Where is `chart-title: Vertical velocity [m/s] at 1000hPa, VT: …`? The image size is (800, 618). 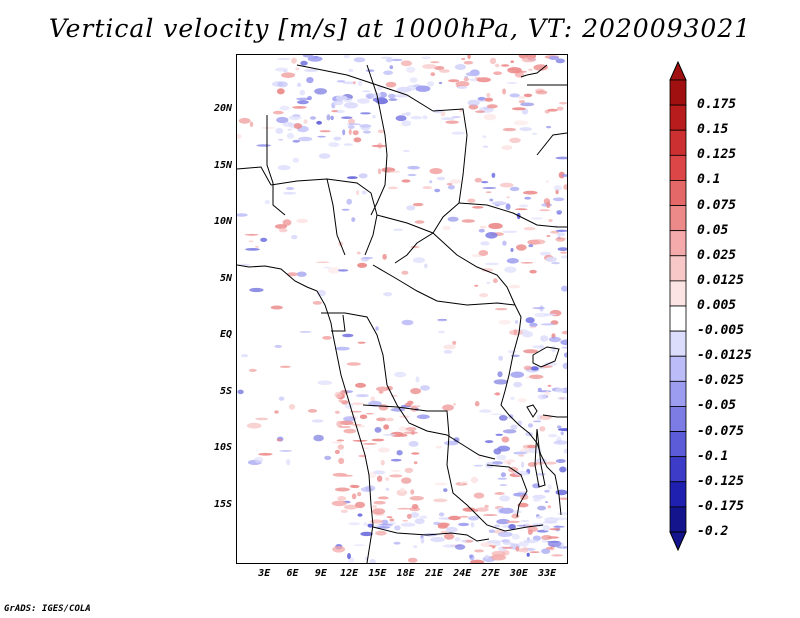
chart-title: Vertical velocity [m/s] at 1000hPa, VT: … is located at coordinates (400, 28).